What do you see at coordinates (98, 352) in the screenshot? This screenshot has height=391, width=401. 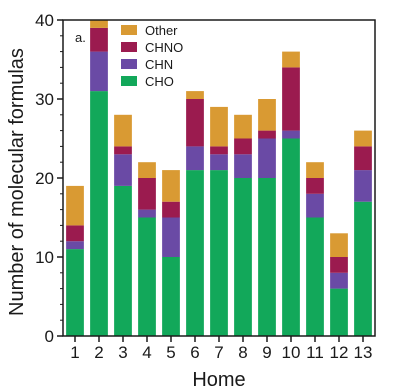 I see `x-tick-label-2: 2` at bounding box center [98, 352].